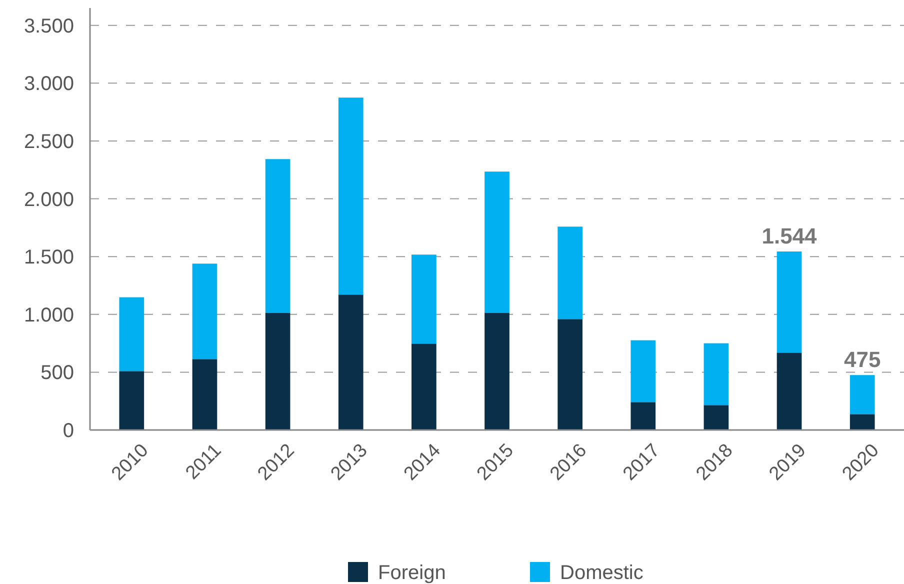 The height and width of the screenshot is (584, 904). What do you see at coordinates (49, 141) in the screenshot?
I see `y-tick-label: 2.500` at bounding box center [49, 141].